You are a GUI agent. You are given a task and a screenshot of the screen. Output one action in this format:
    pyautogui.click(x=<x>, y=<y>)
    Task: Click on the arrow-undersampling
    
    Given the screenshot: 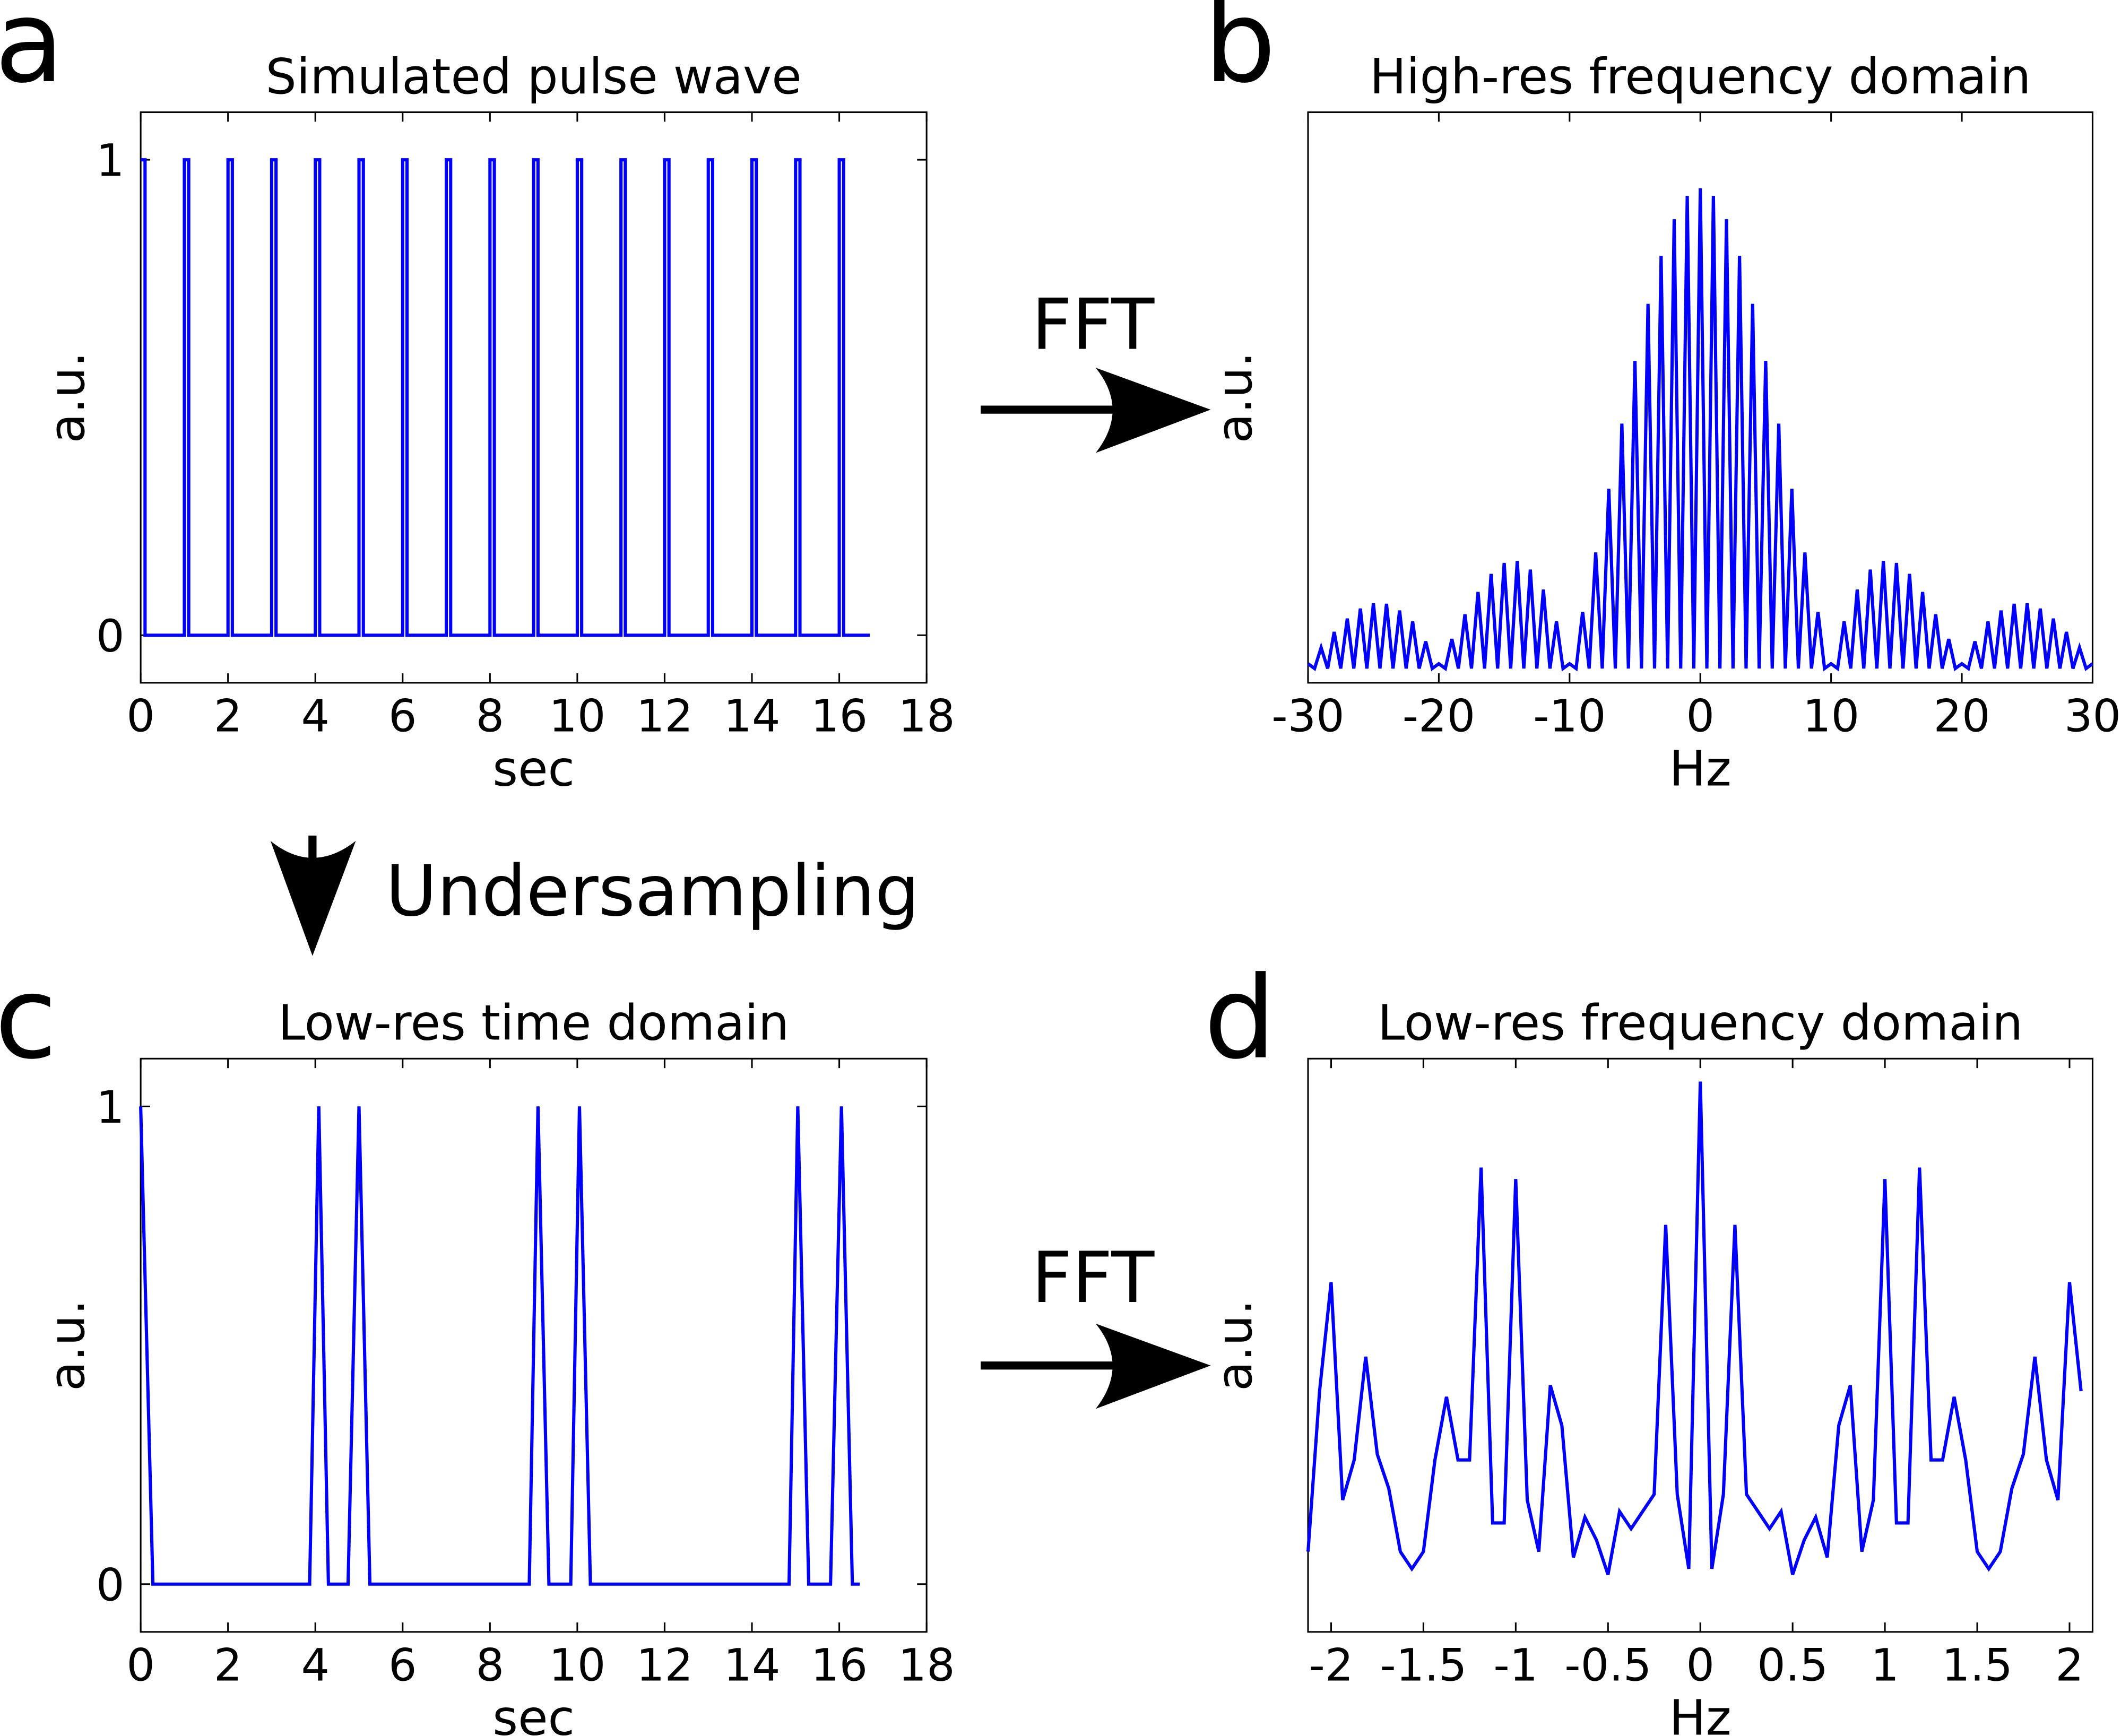 What is the action you would take?
    pyautogui.click(x=313, y=895)
    